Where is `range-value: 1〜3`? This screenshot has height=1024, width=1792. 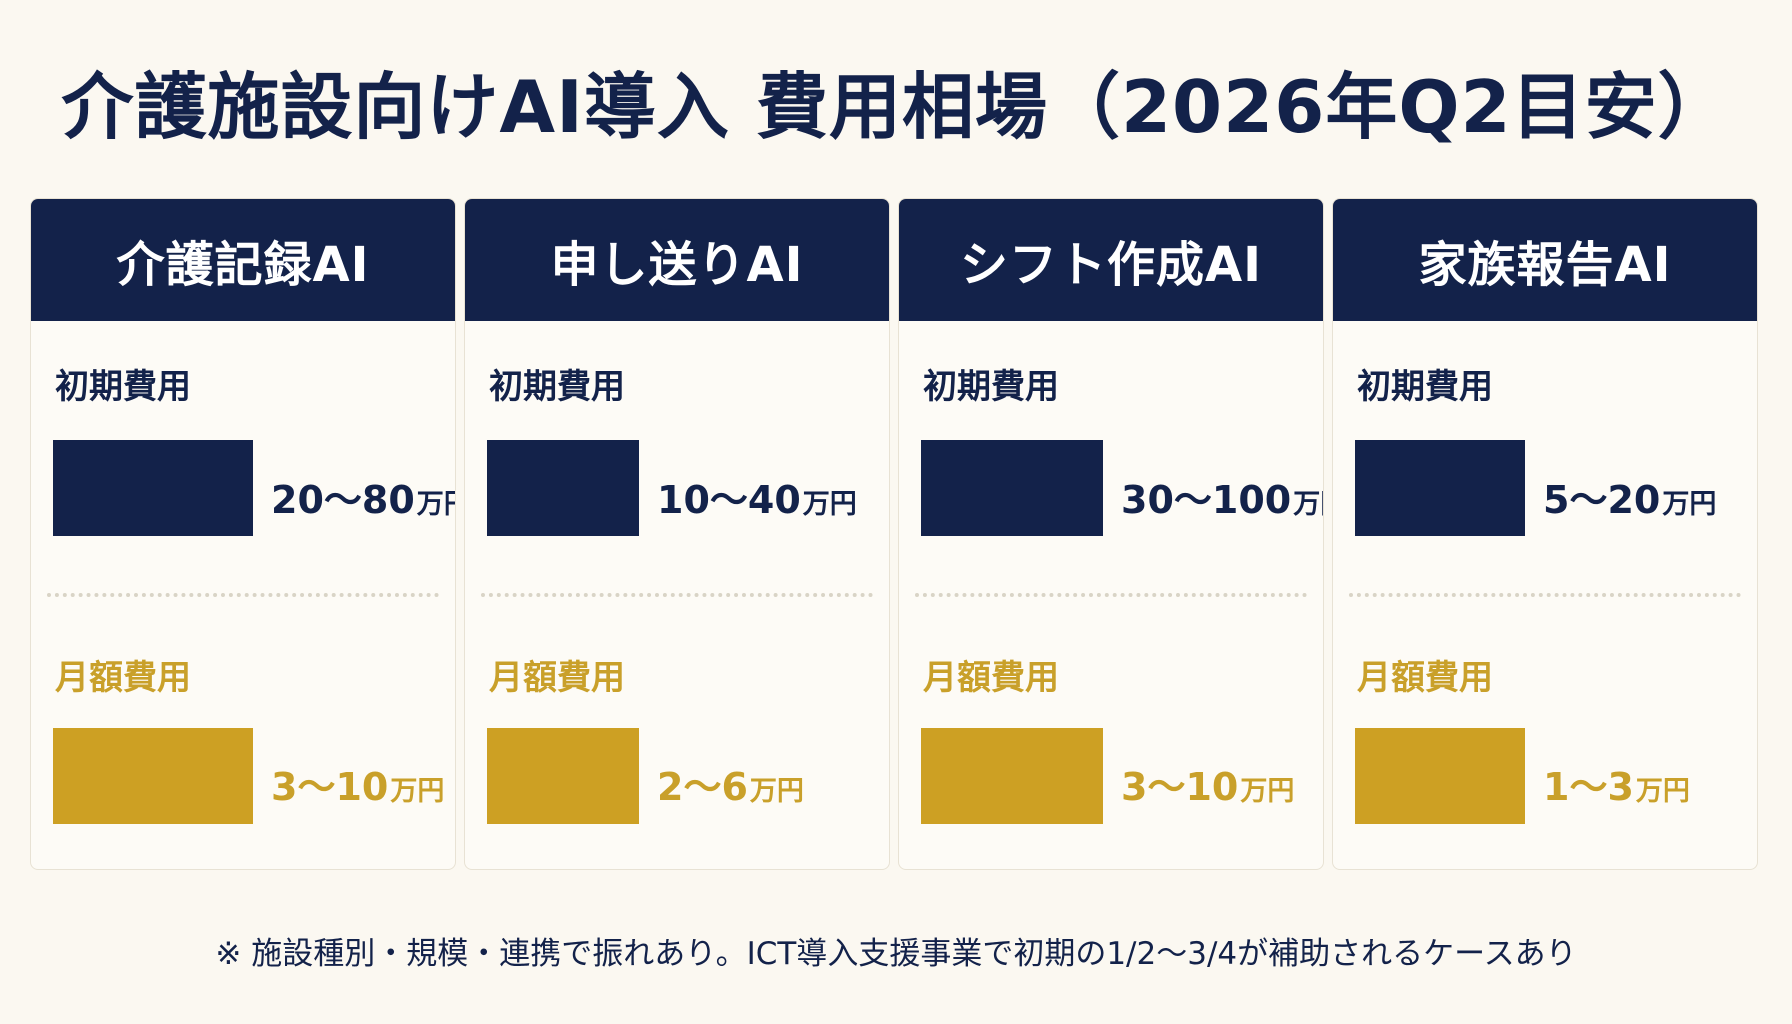 range-value: 1〜3 is located at coordinates (1588, 787).